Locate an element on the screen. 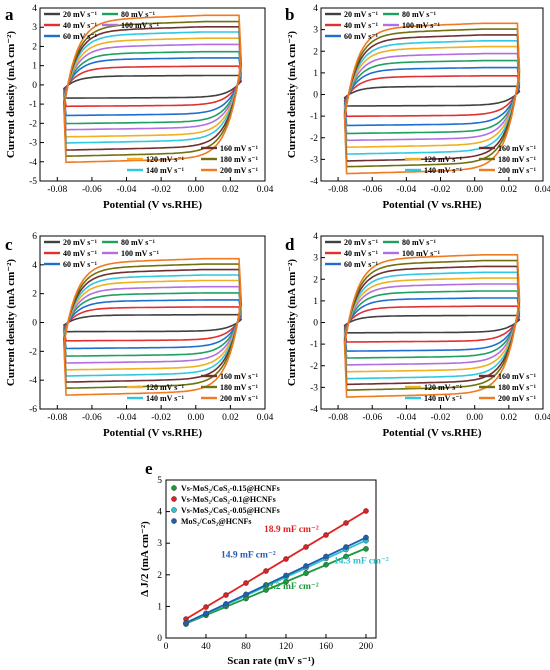  x-axis-label-a: Potential (V vs.RHE) is located at coordinates (152, 205).